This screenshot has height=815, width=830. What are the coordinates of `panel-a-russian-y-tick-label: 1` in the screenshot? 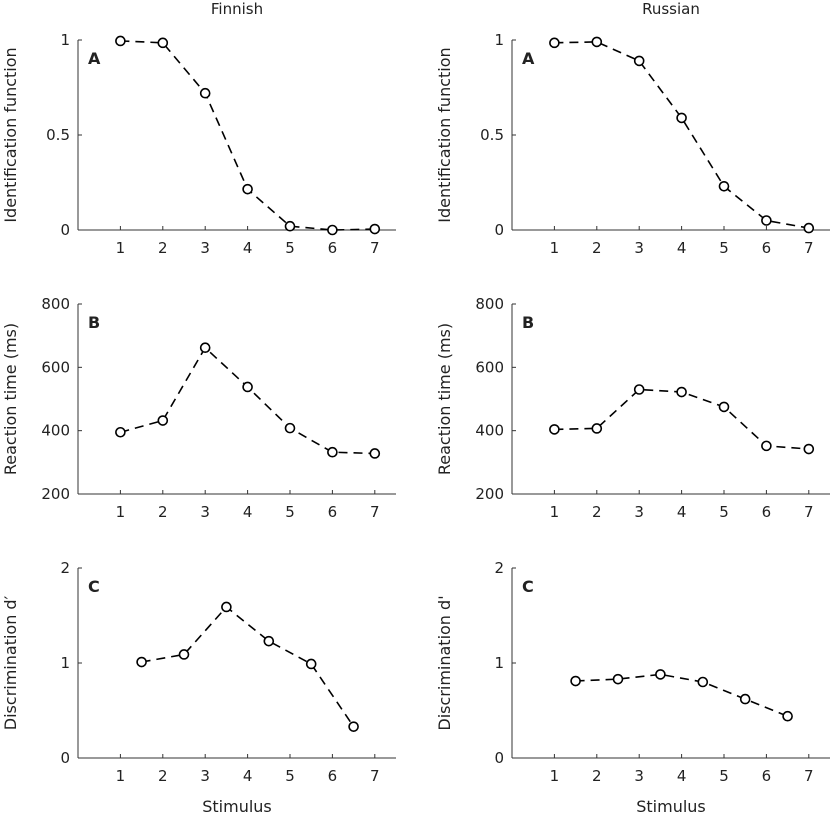 It's located at (499, 40).